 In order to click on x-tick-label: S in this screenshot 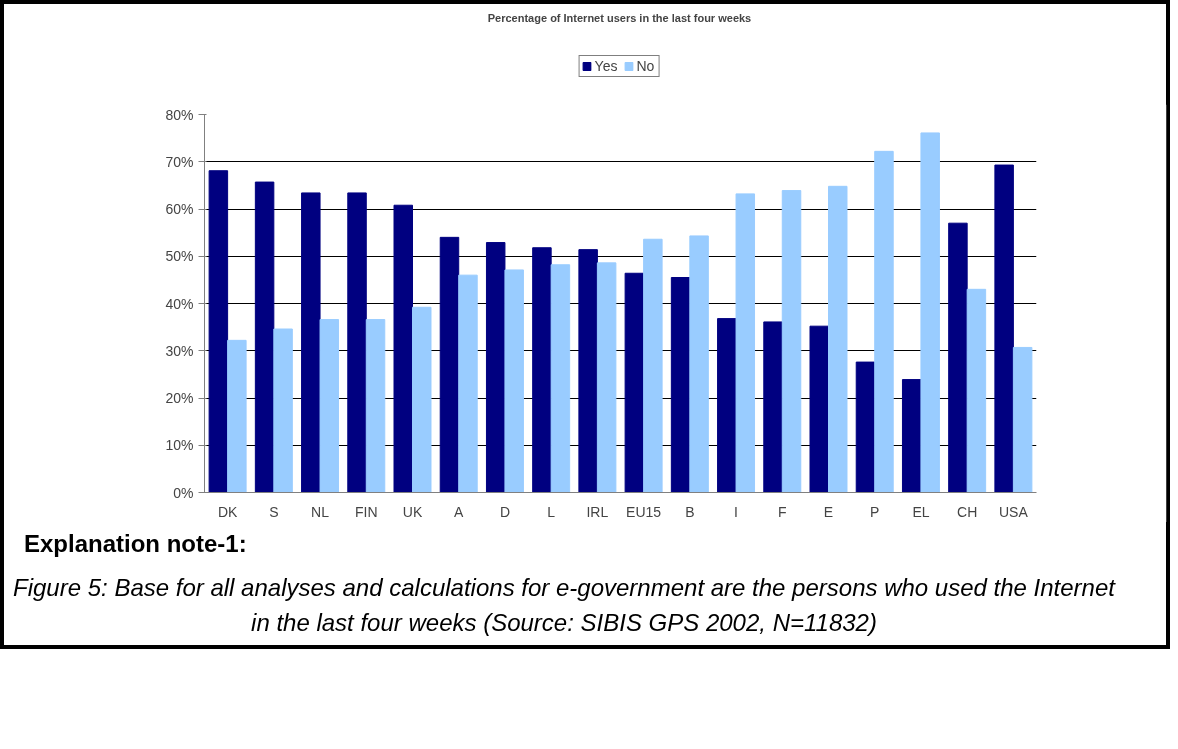, I will do `click(274, 511)`.